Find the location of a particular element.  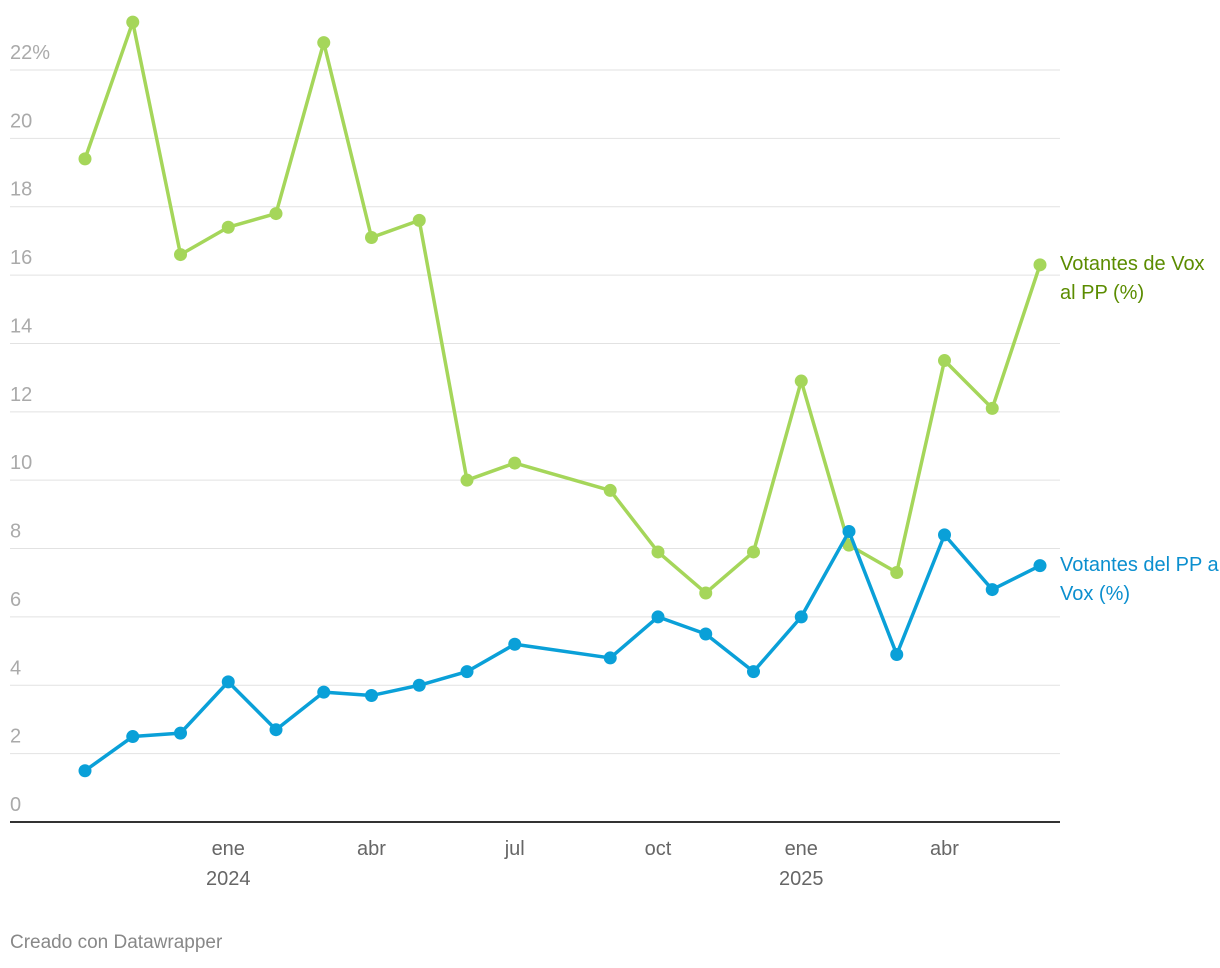

y-tick-label: 0 is located at coordinates (15, 805).